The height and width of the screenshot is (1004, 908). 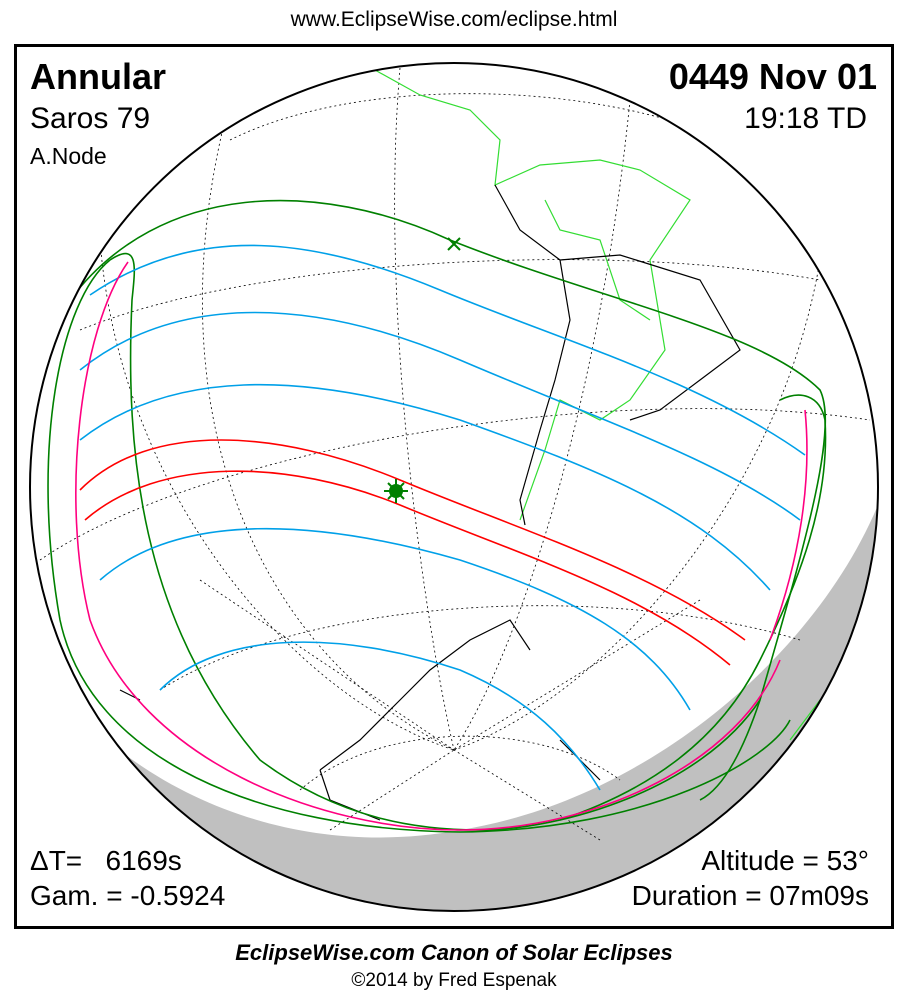 I want to click on eclipse-type: Annular, so click(x=98, y=76).